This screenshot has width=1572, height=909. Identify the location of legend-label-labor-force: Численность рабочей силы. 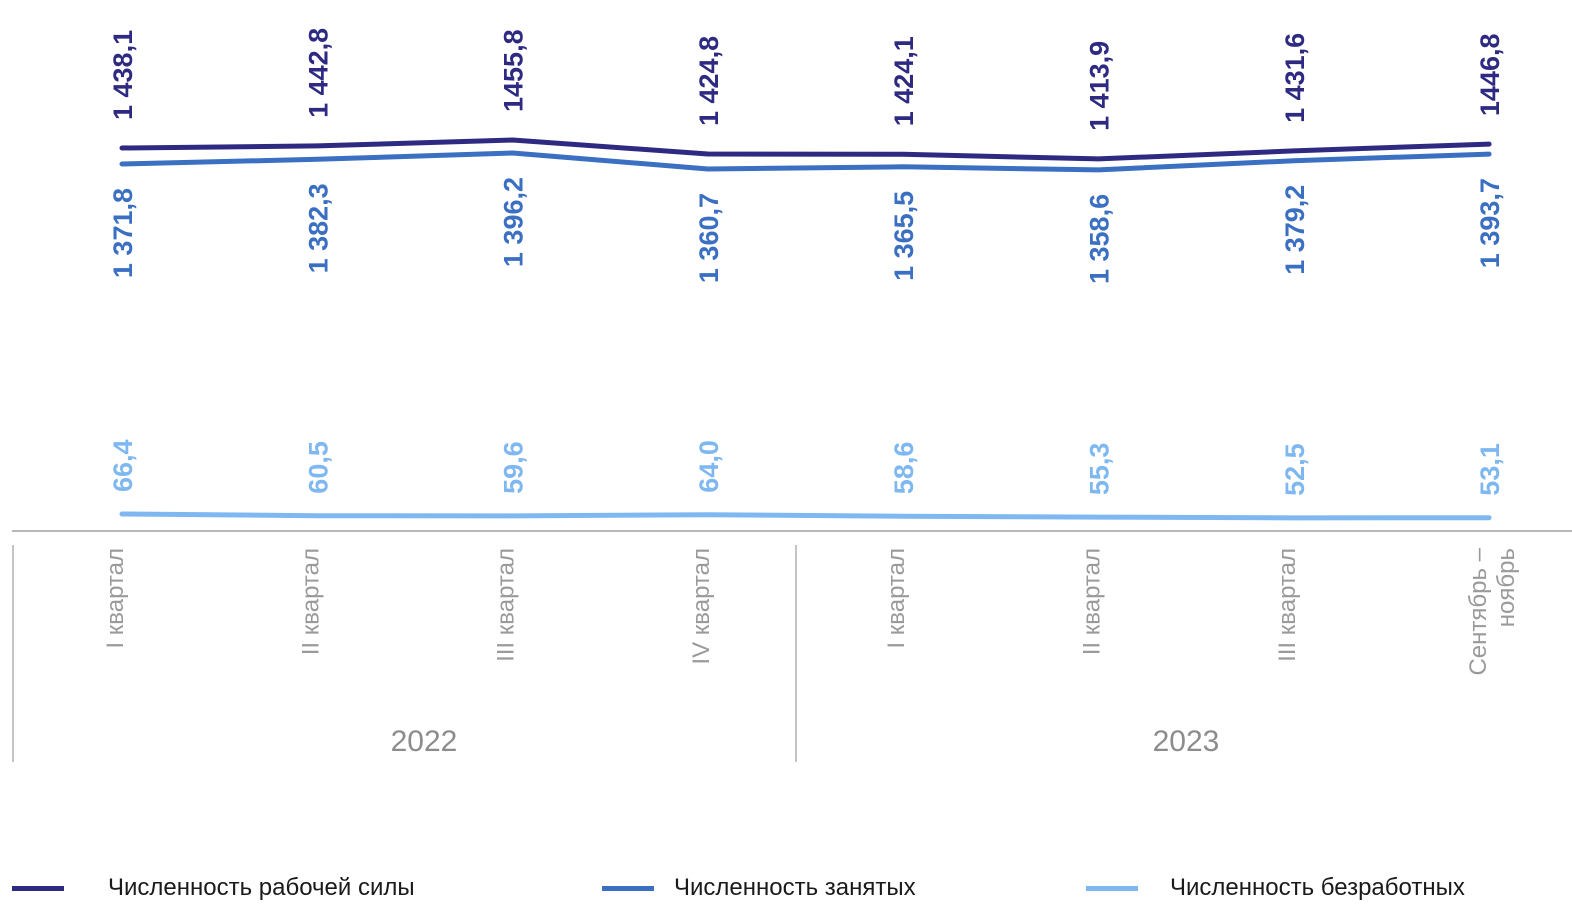
(261, 887).